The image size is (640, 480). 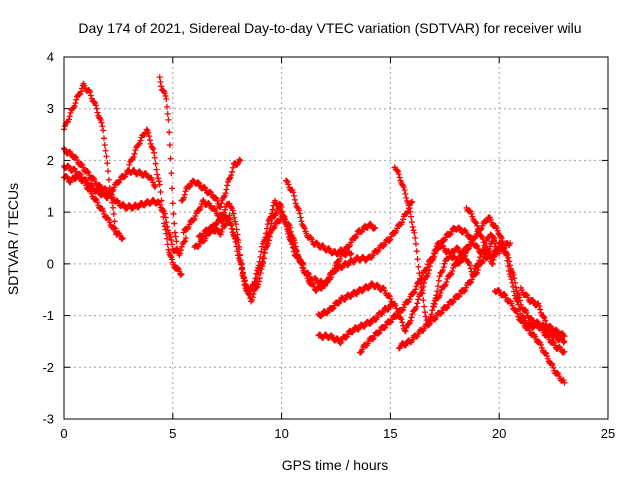 What do you see at coordinates (50, 57) in the screenshot?
I see `y-tick-label: 4` at bounding box center [50, 57].